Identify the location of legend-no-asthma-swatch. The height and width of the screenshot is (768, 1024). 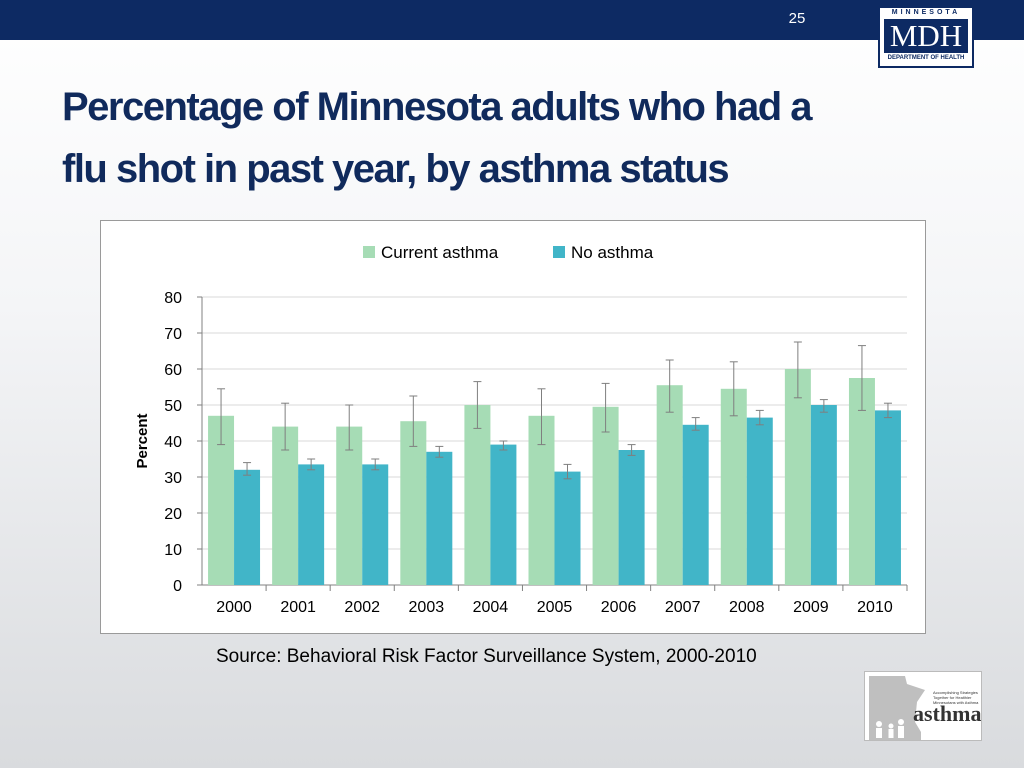
(559, 252).